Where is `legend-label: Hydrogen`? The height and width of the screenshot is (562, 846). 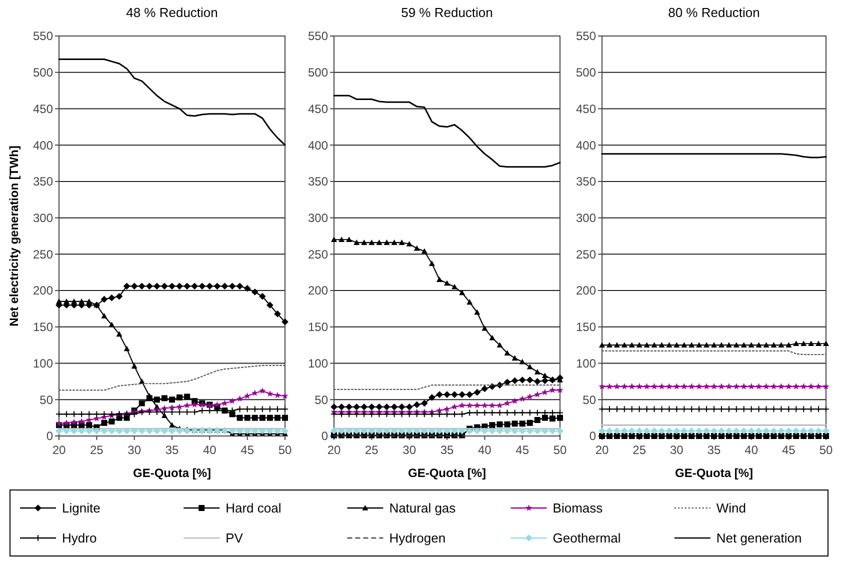
legend-label: Hydrogen is located at coordinates (417, 538).